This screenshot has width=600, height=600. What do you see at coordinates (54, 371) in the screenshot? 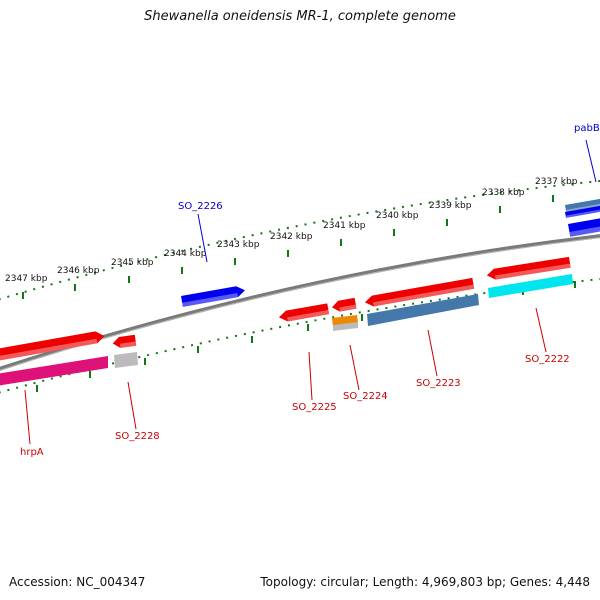
I see `gene-hrpA-bar` at bounding box center [54, 371].